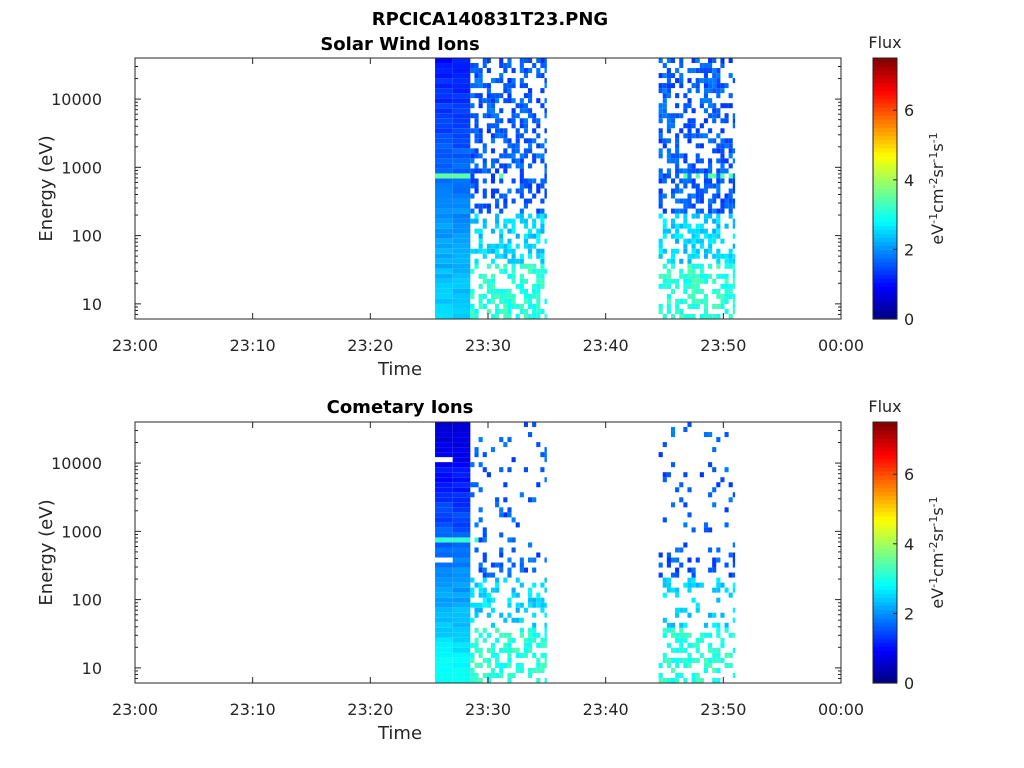  Describe the element at coordinates (488, 709) in the screenshot. I see `x-tick-label: 23:30` at that location.